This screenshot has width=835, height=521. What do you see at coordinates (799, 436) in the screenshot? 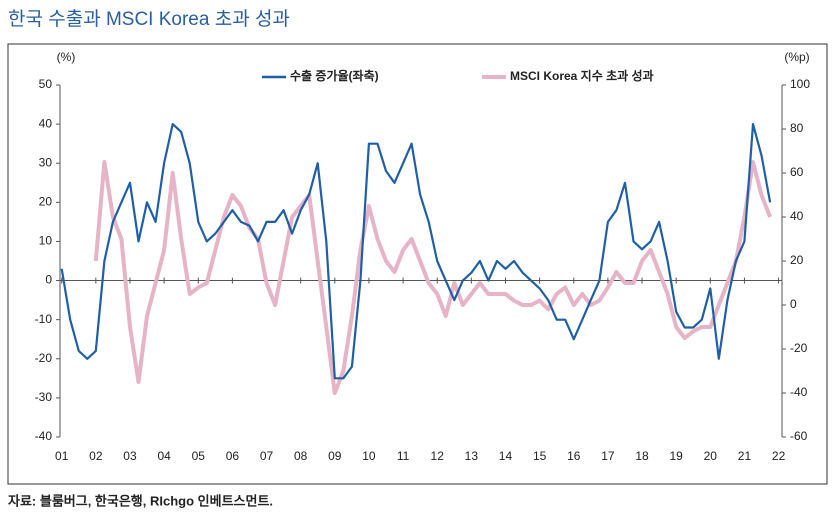
I see `y2-tick-label: -60` at bounding box center [799, 436].